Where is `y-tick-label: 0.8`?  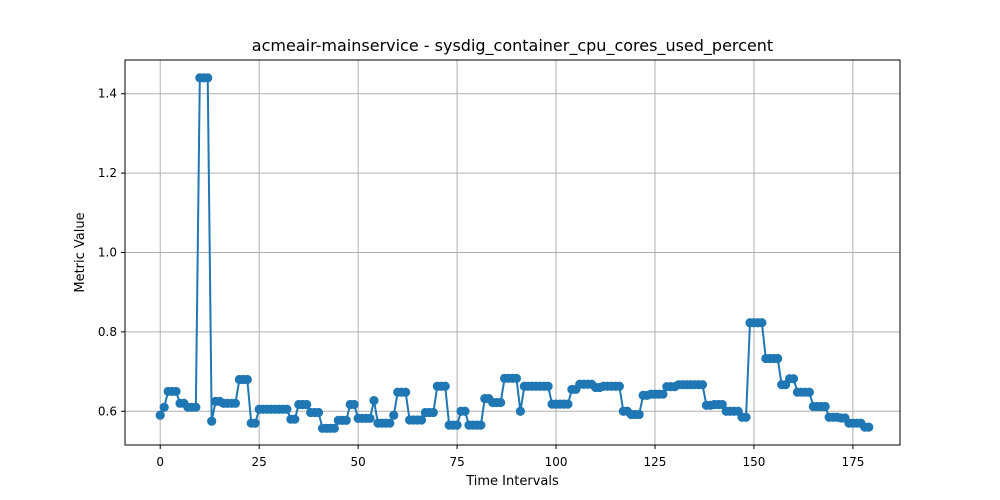
y-tick-label: 0.8 is located at coordinates (107, 332).